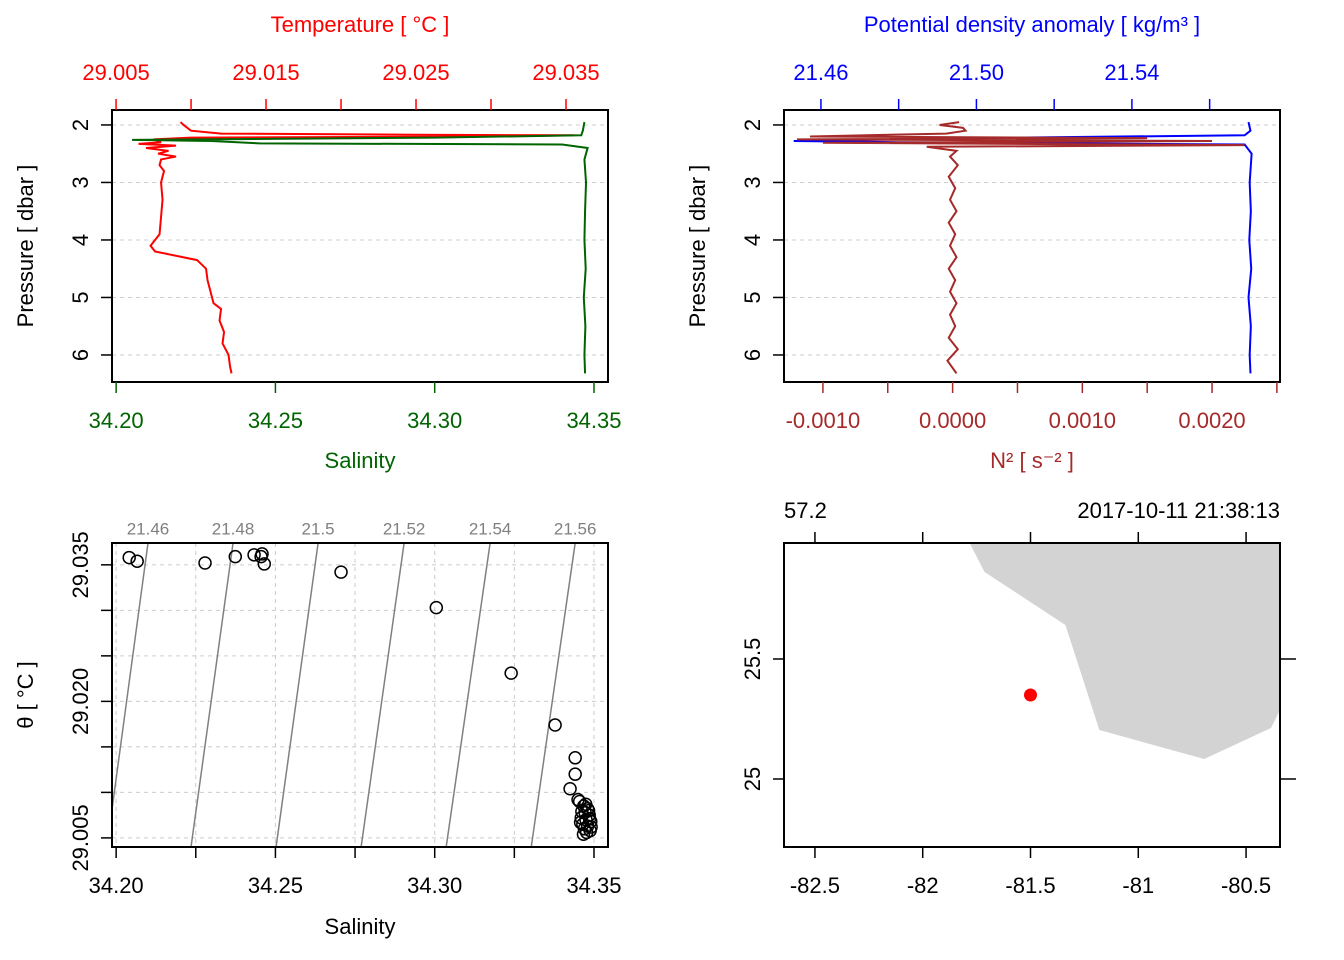 Image resolution: width=1344 pixels, height=960 pixels. Describe the element at coordinates (976, 72) in the screenshot. I see `x2-tick-label: 21.50` at that location.